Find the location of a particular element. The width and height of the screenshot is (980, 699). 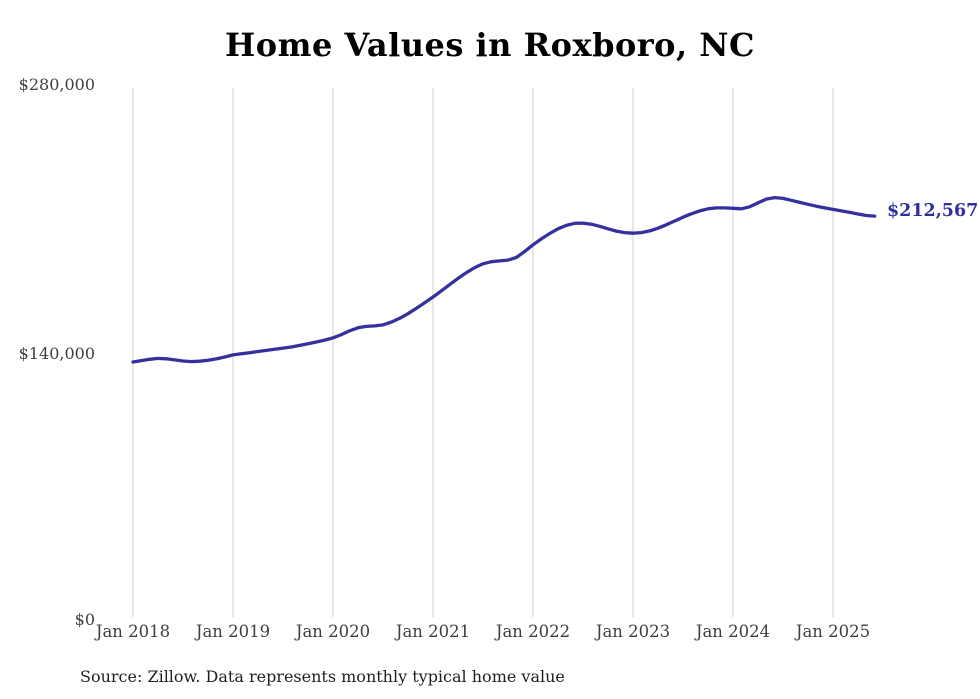

x-axis-tick-label: Jan 2018 is located at coordinates (133, 631).